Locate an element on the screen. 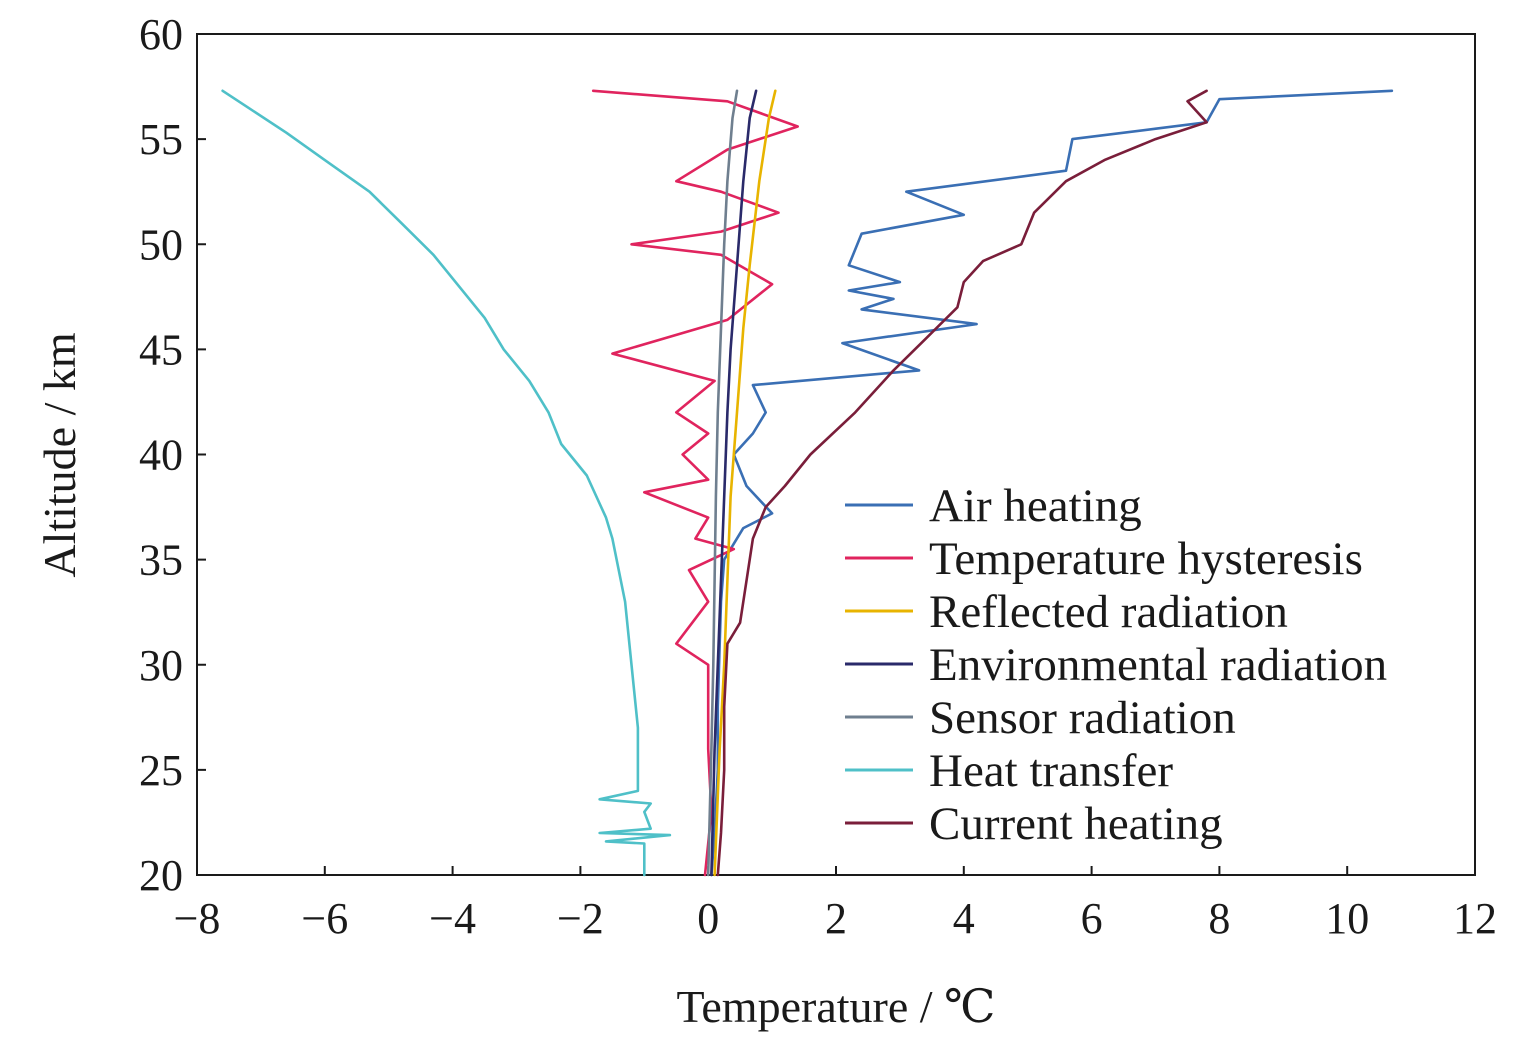 Image resolution: width=1535 pixels, height=1045 pixels. y-tick-label: 30 is located at coordinates (161, 665).